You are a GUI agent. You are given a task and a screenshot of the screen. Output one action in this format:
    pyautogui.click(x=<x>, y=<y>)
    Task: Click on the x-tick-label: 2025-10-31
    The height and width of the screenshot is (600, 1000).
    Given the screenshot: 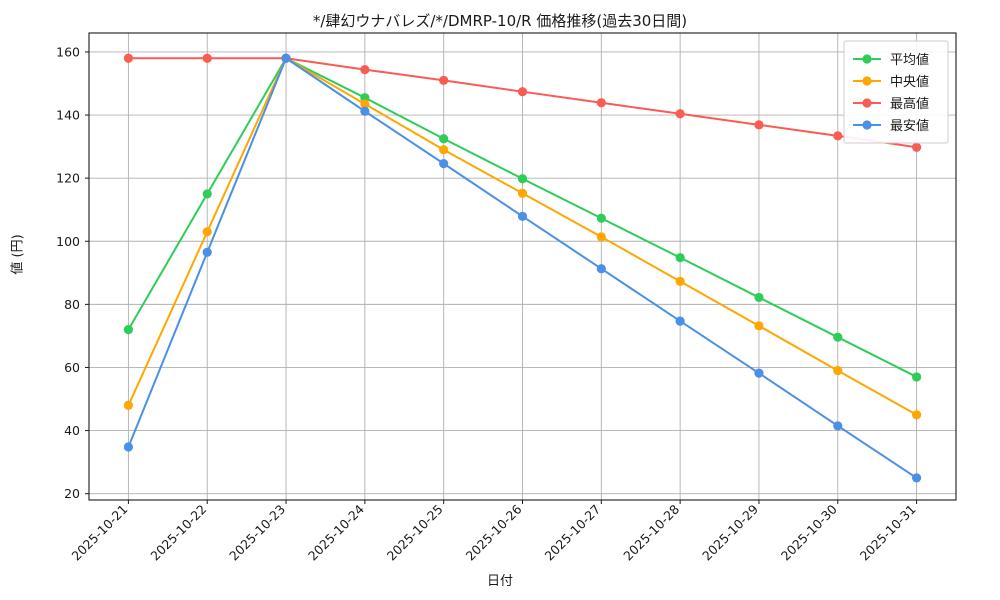 What is the action you would take?
    pyautogui.click(x=888, y=533)
    